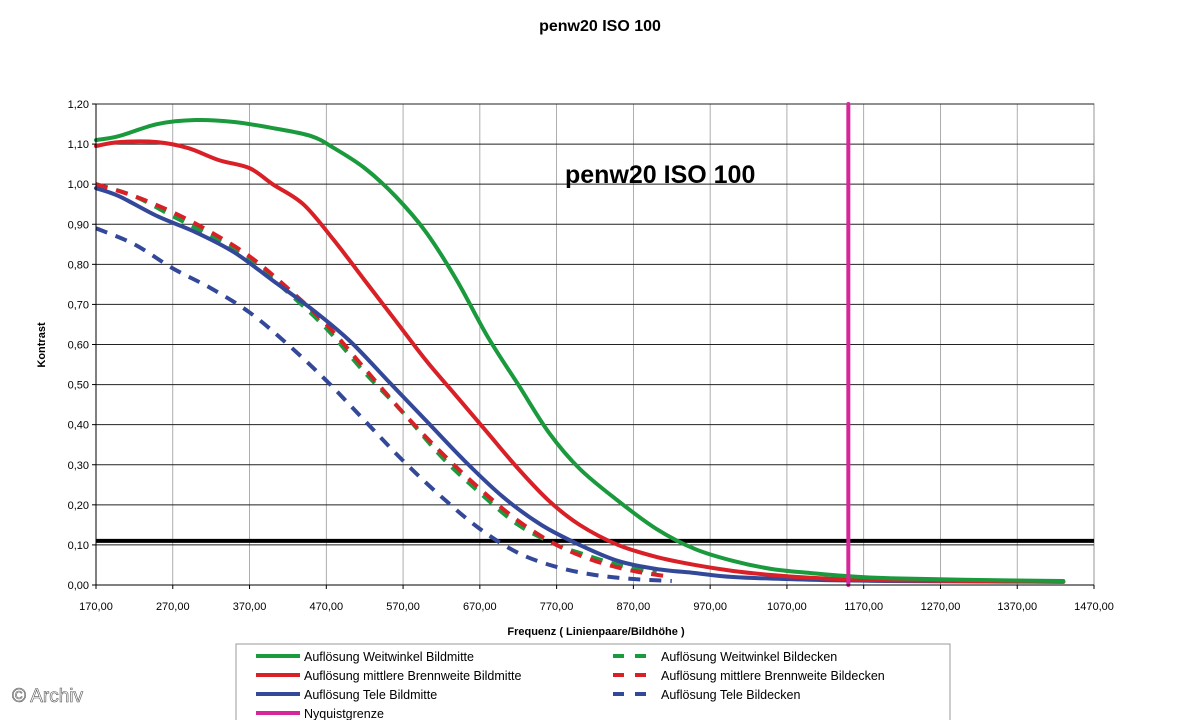 This screenshot has height=720, width=1199. Describe the element at coordinates (403, 607) in the screenshot. I see `x-tick-label: 570,00` at that location.